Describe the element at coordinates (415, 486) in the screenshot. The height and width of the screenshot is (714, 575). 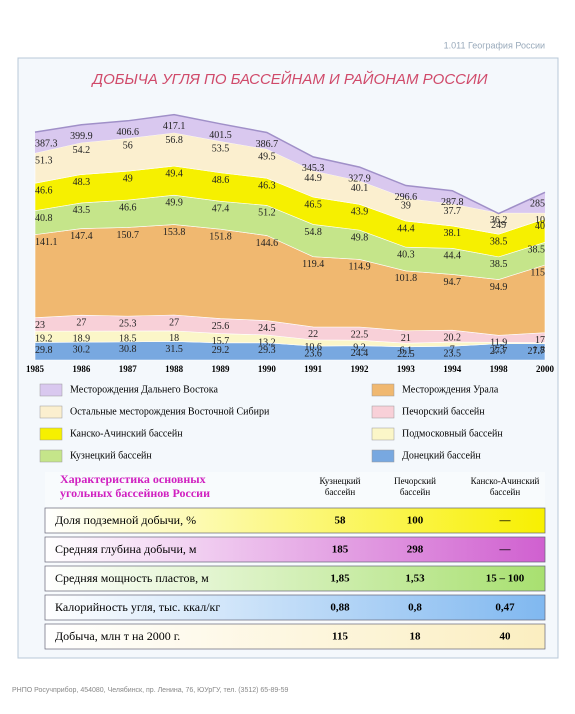
I see `column-header: Печорский бассейн` at that location.